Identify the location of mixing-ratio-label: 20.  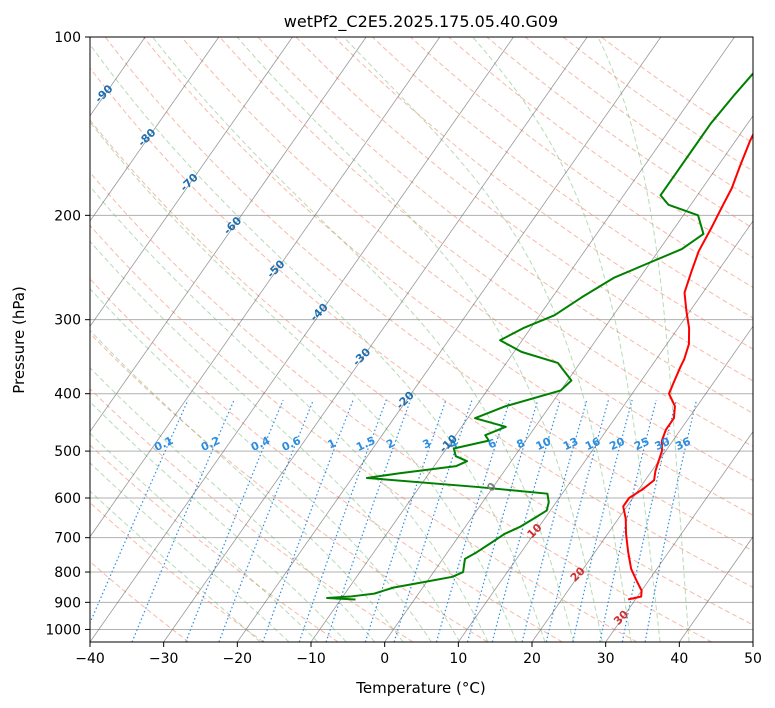
(617, 444).